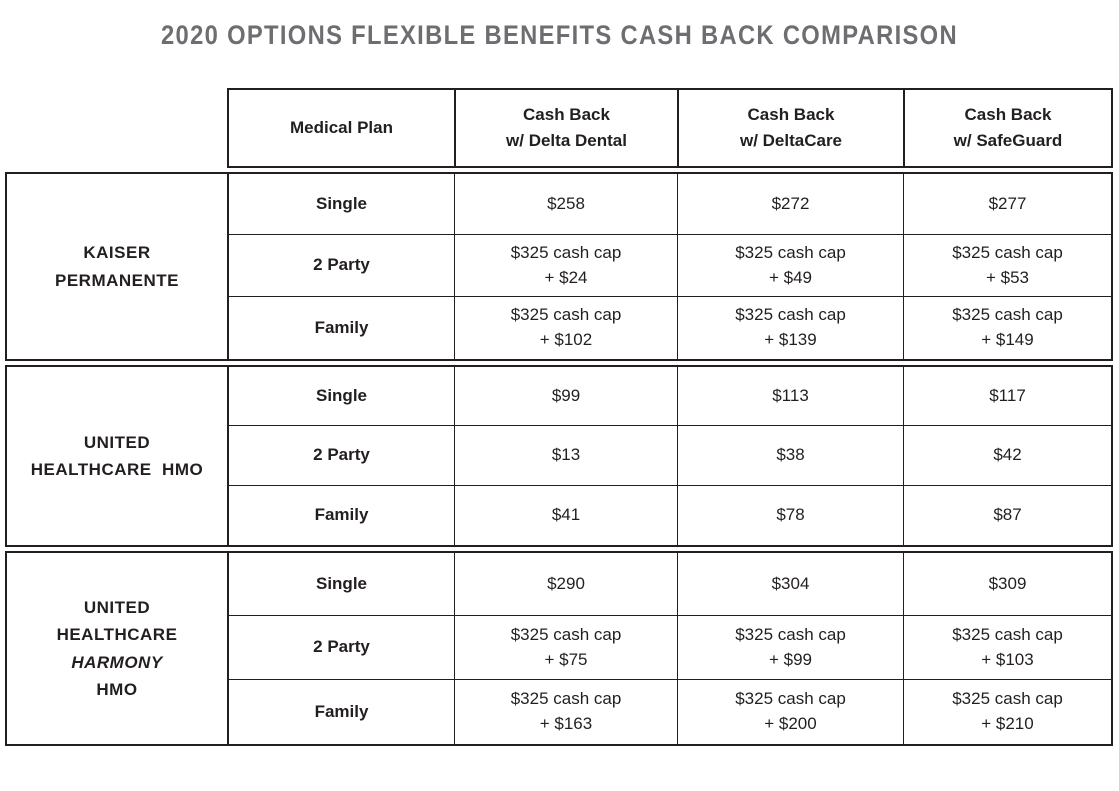 This screenshot has height=791, width=1119. What do you see at coordinates (565, 712) in the screenshot?
I see `value-cell: $325 cash cap + $163` at bounding box center [565, 712].